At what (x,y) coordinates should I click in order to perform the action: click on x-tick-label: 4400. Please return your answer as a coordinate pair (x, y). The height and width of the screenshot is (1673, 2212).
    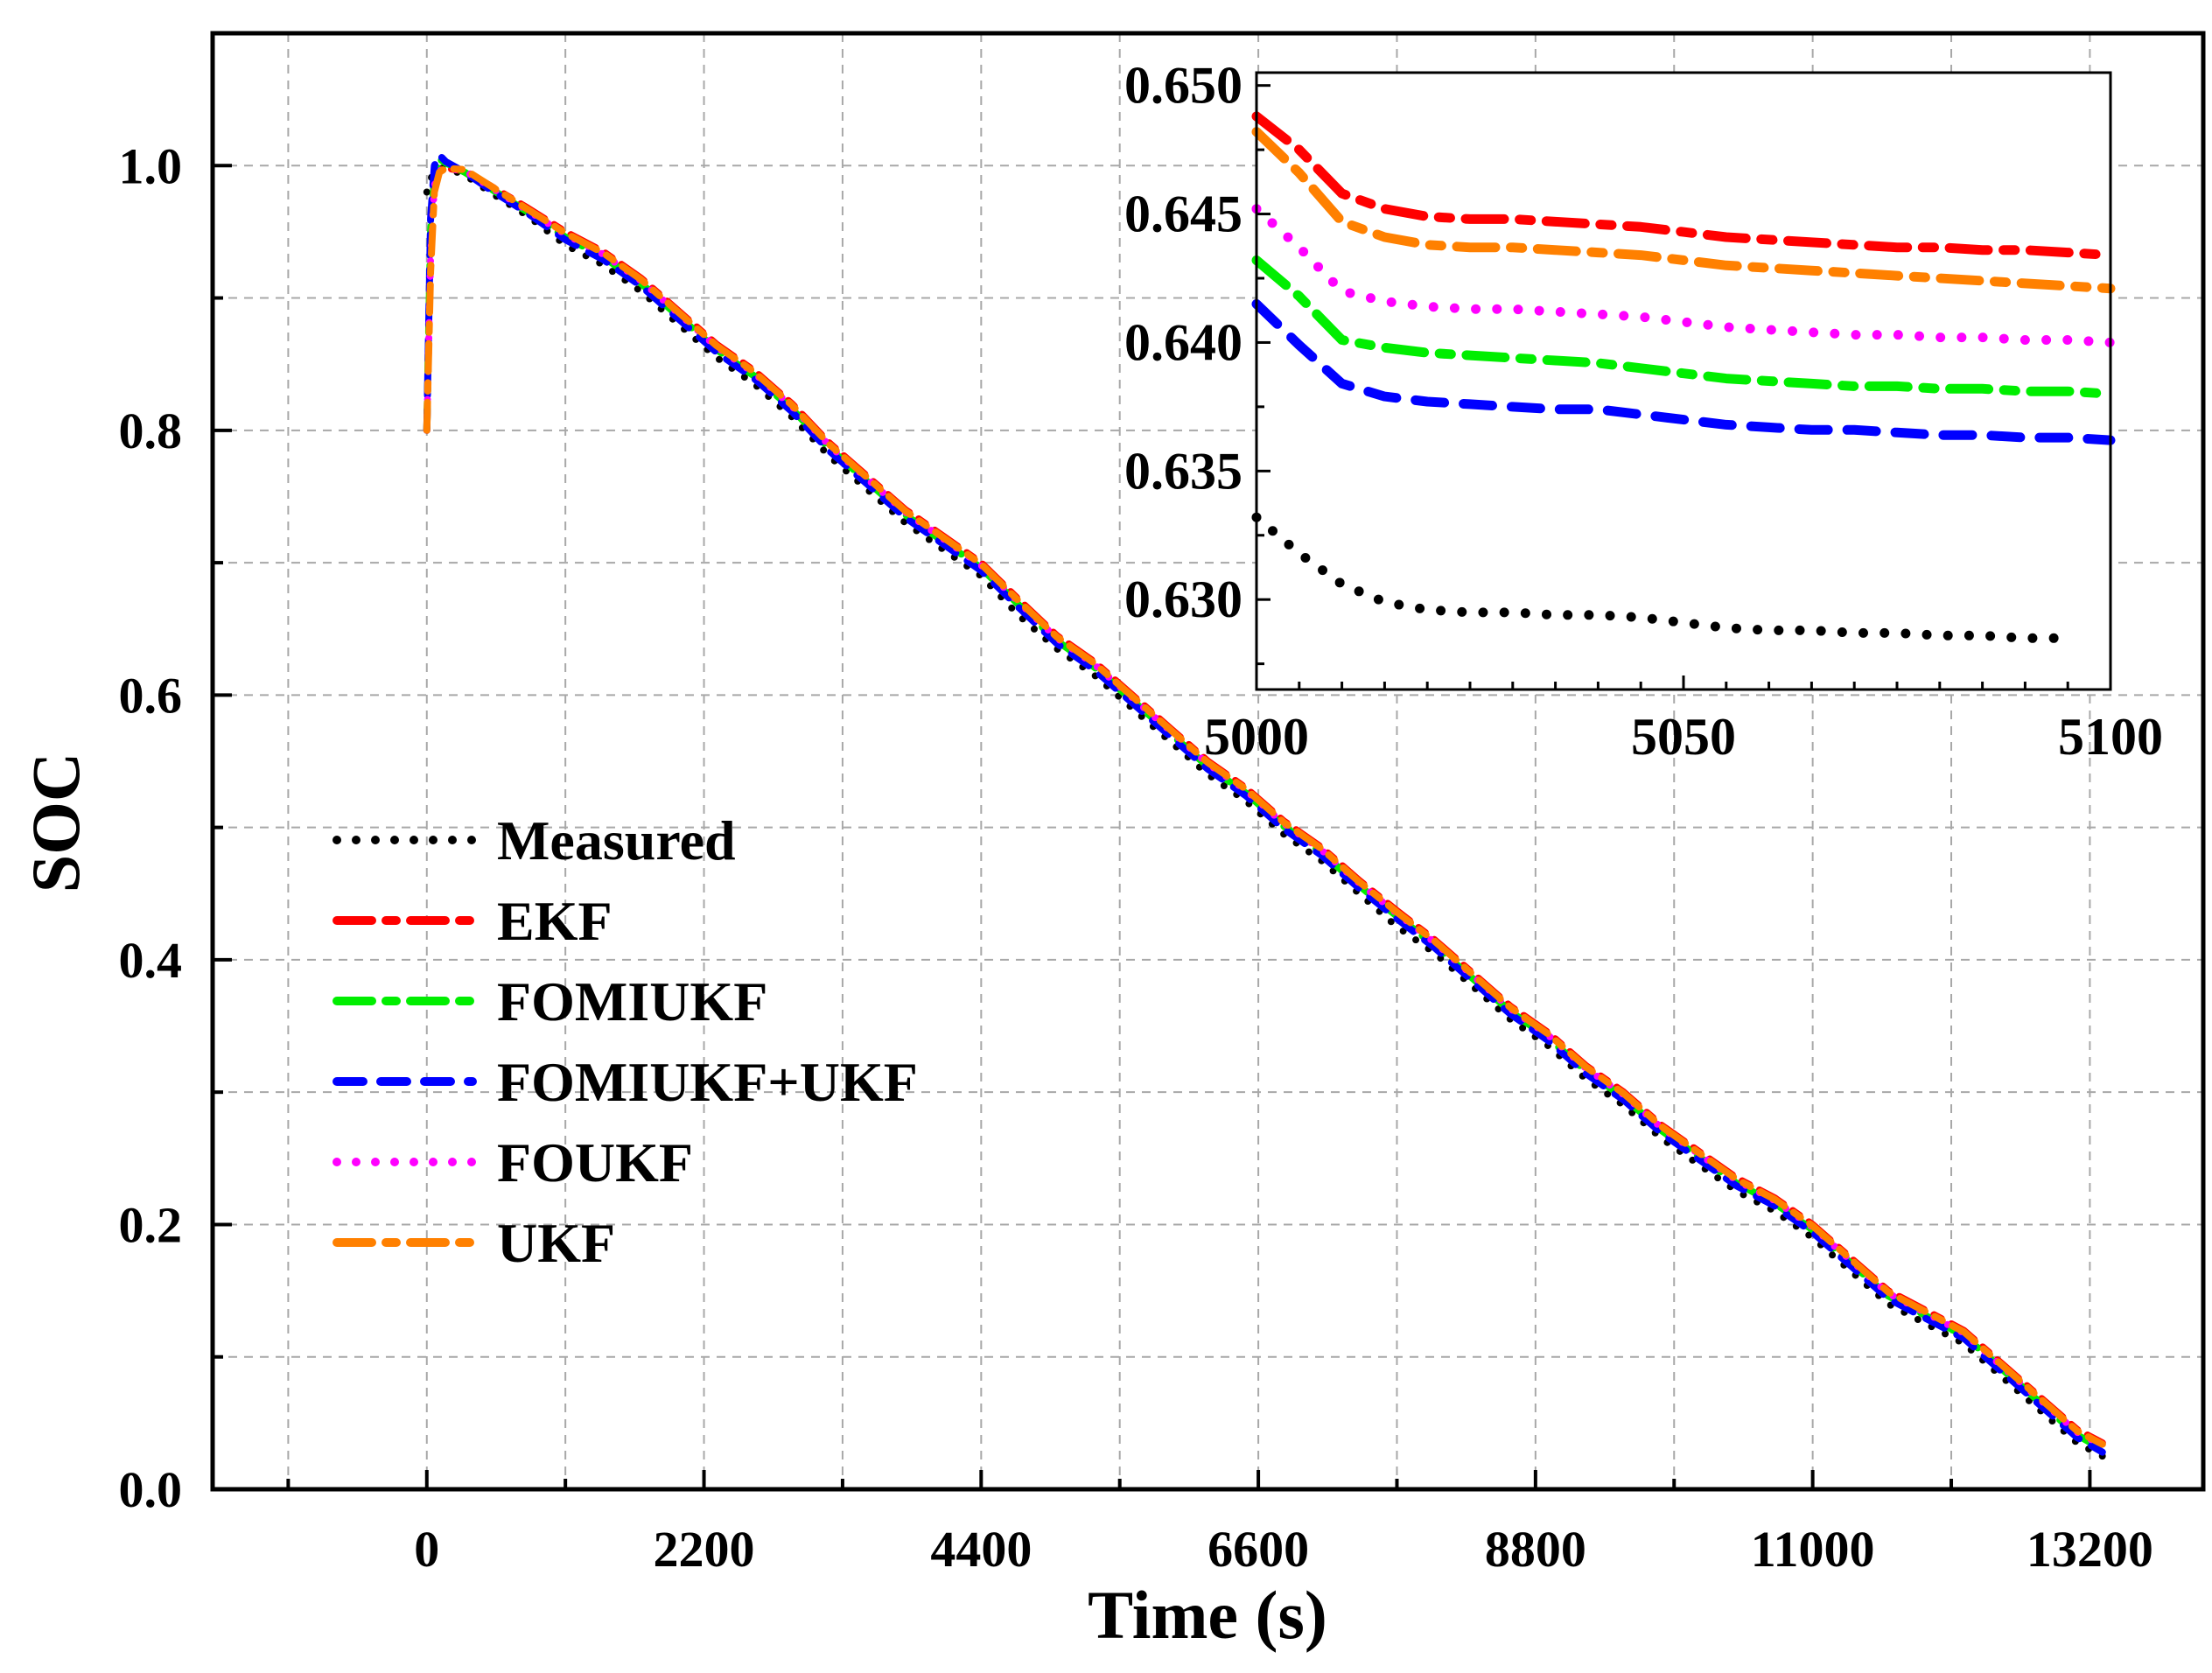
    Looking at the image, I should click on (981, 1549).